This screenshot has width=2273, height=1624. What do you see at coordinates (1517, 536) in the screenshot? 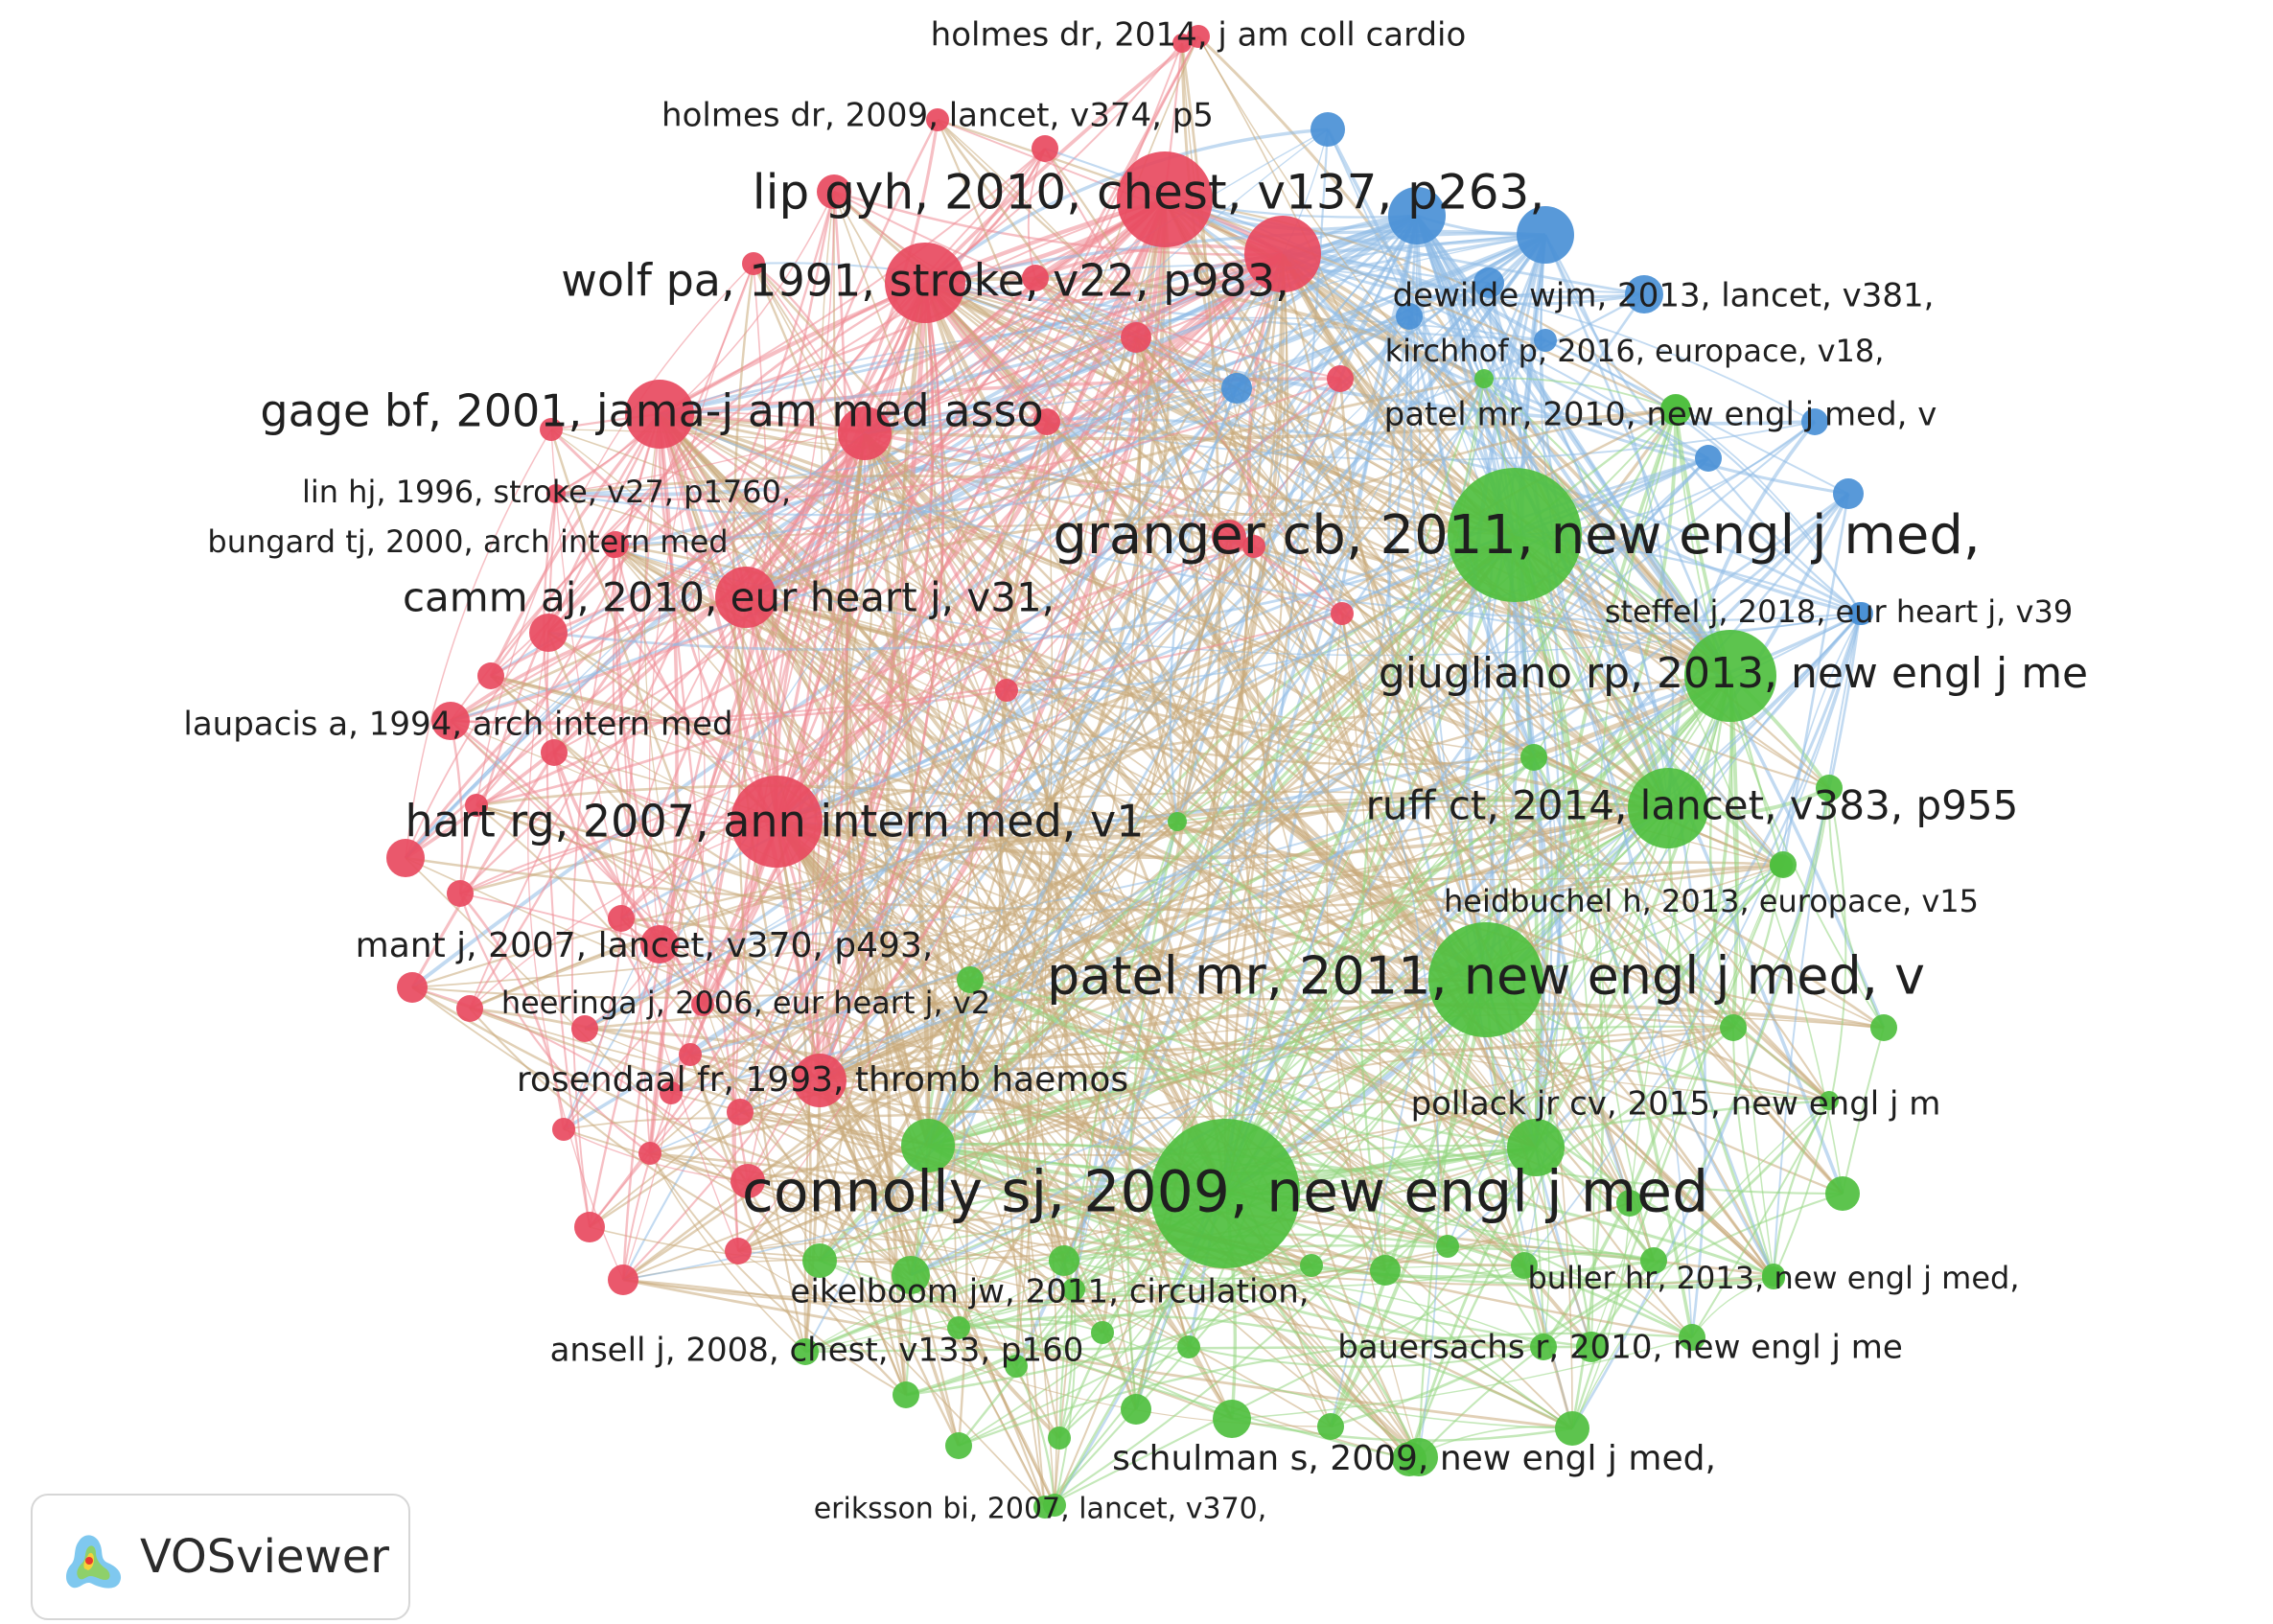
I see `node-label: granger cb, 2011, new engl j med,` at bounding box center [1517, 536].